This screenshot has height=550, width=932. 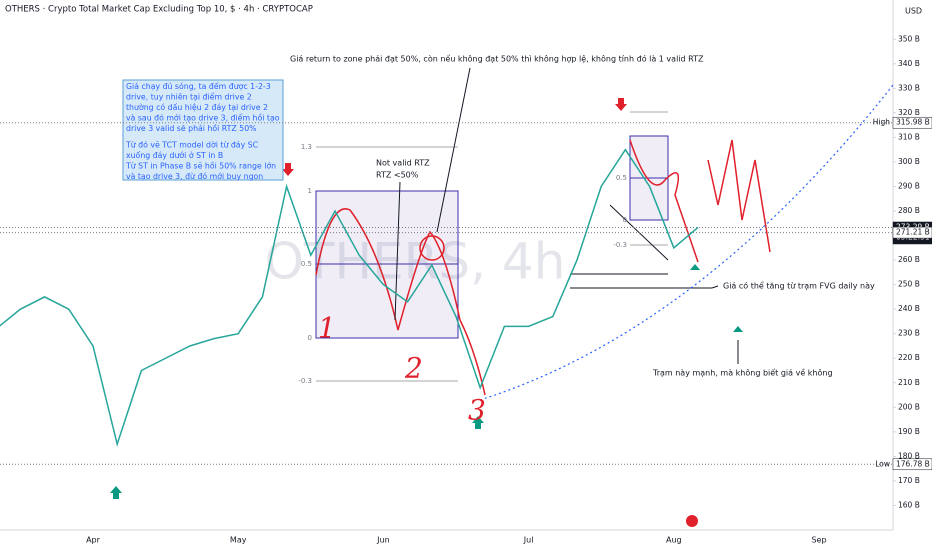 What do you see at coordinates (200, 166) in the screenshot?
I see `note-text: Từ ST in Phase B sẽ hồi 50% range lớn` at bounding box center [200, 166].